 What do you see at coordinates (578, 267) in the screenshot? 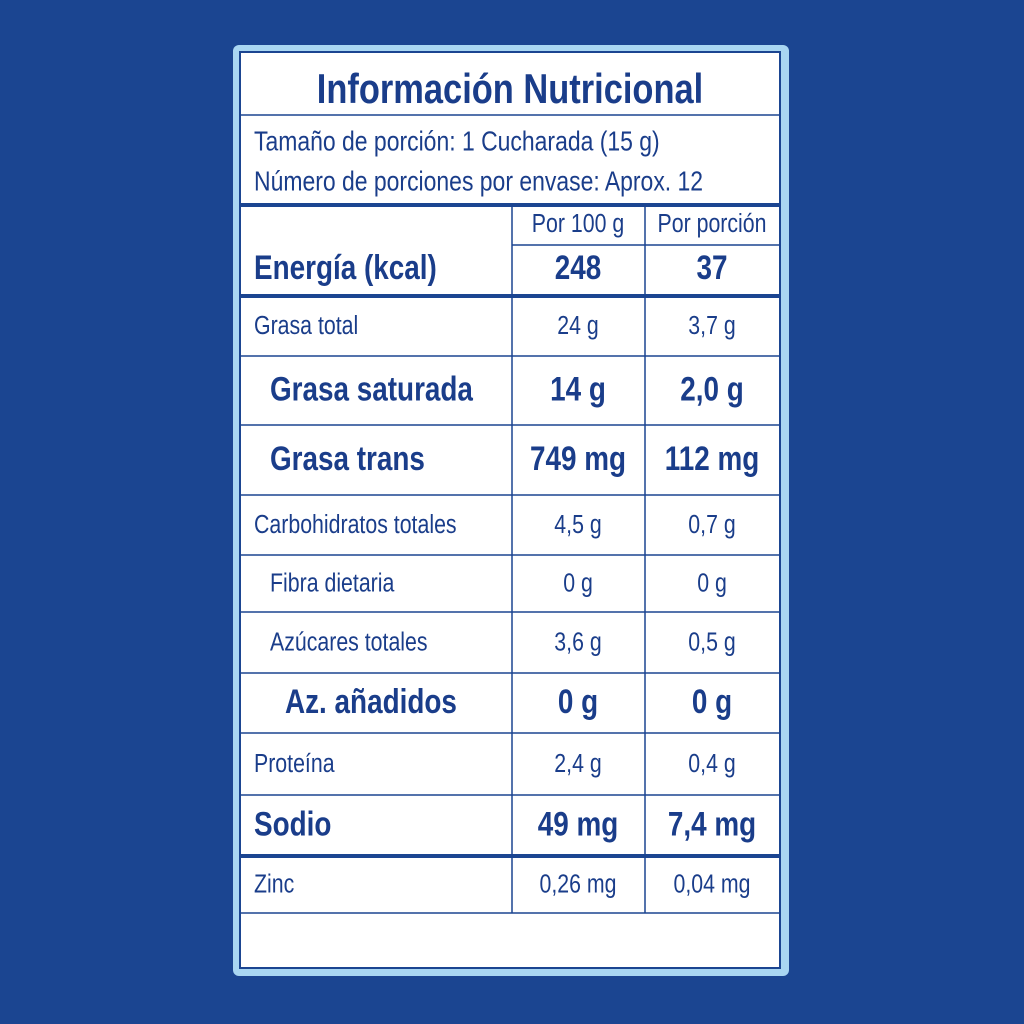
I see `energy-value: 248` at bounding box center [578, 267].